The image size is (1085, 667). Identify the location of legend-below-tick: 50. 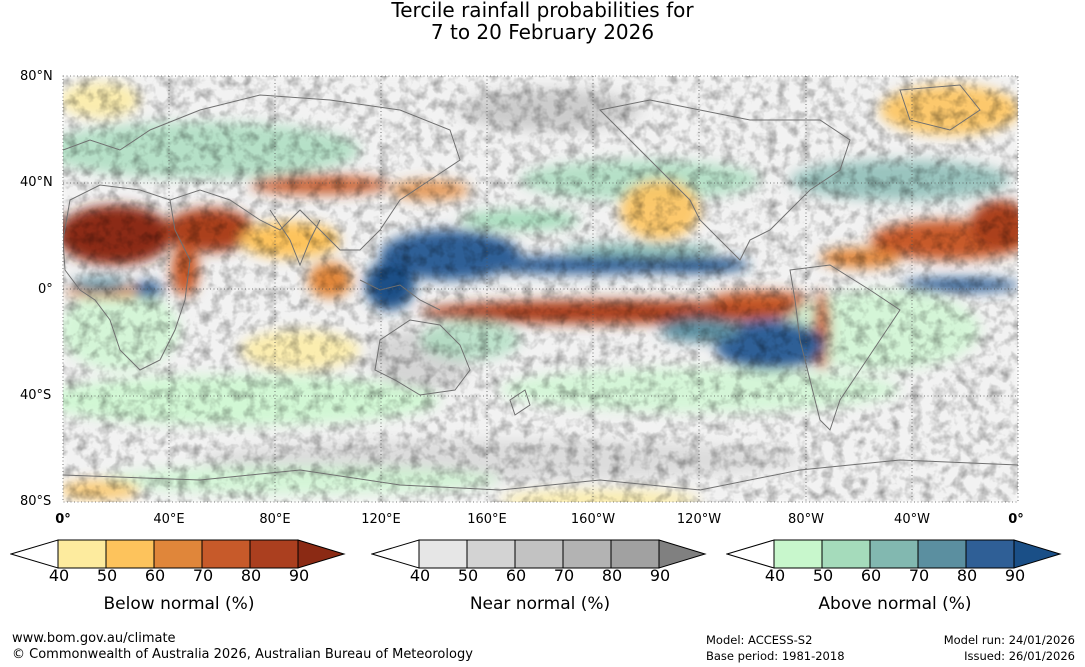
(107, 575).